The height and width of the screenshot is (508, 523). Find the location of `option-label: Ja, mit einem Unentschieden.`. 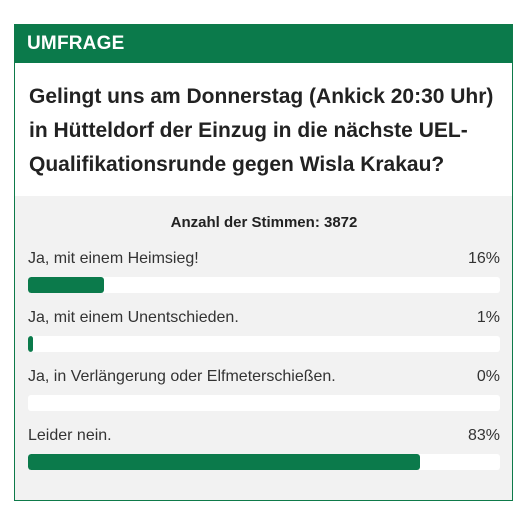

option-label: Ja, mit einem Unentschieden. is located at coordinates (133, 317).